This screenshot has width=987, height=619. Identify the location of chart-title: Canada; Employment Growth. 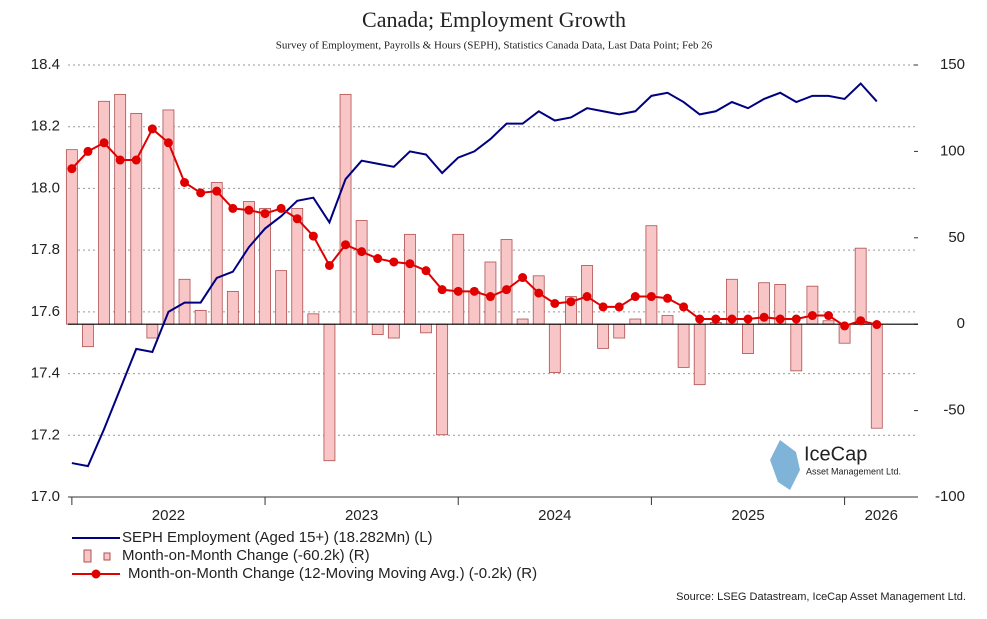
(494, 19).